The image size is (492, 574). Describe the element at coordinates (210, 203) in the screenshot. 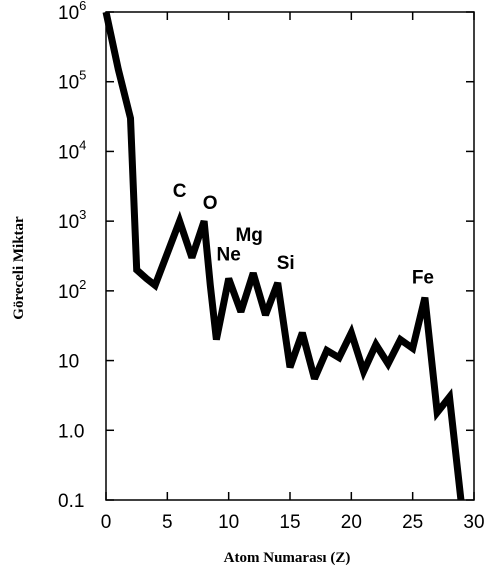

I see `element-label-o: O` at that location.